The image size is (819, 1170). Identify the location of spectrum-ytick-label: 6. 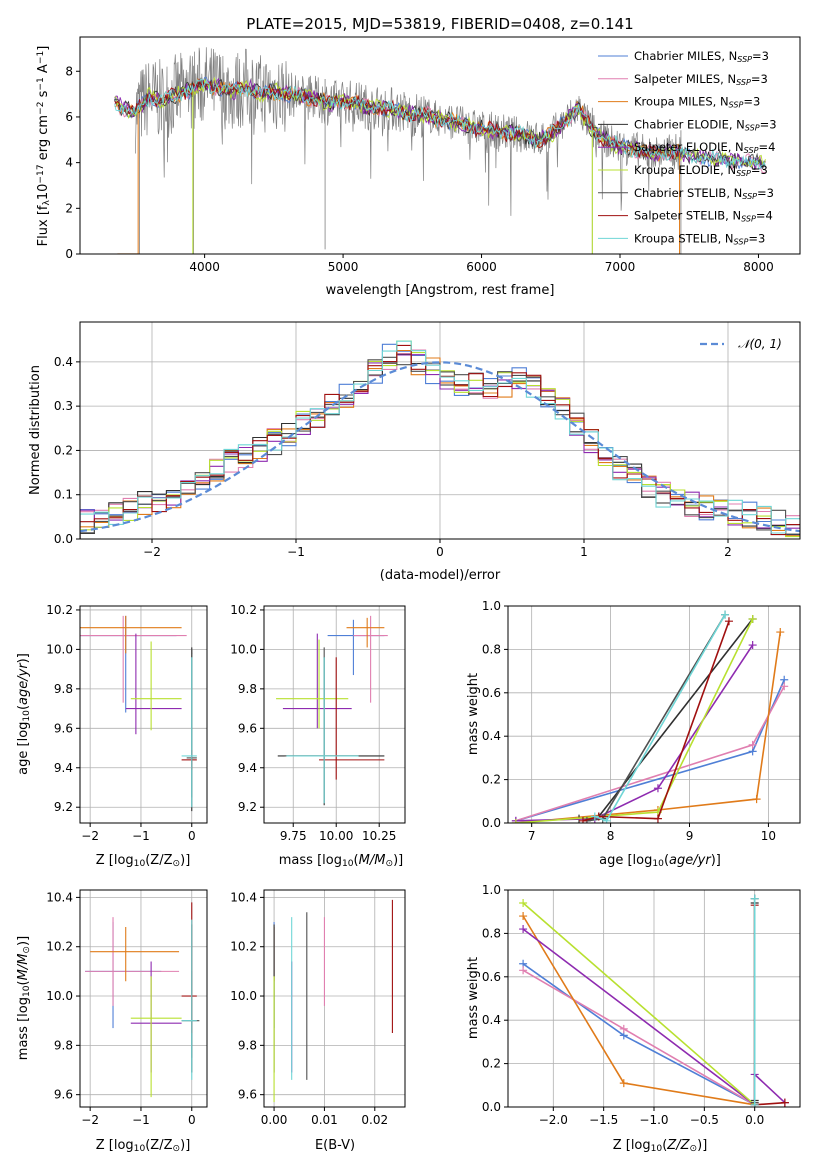
(69, 117).